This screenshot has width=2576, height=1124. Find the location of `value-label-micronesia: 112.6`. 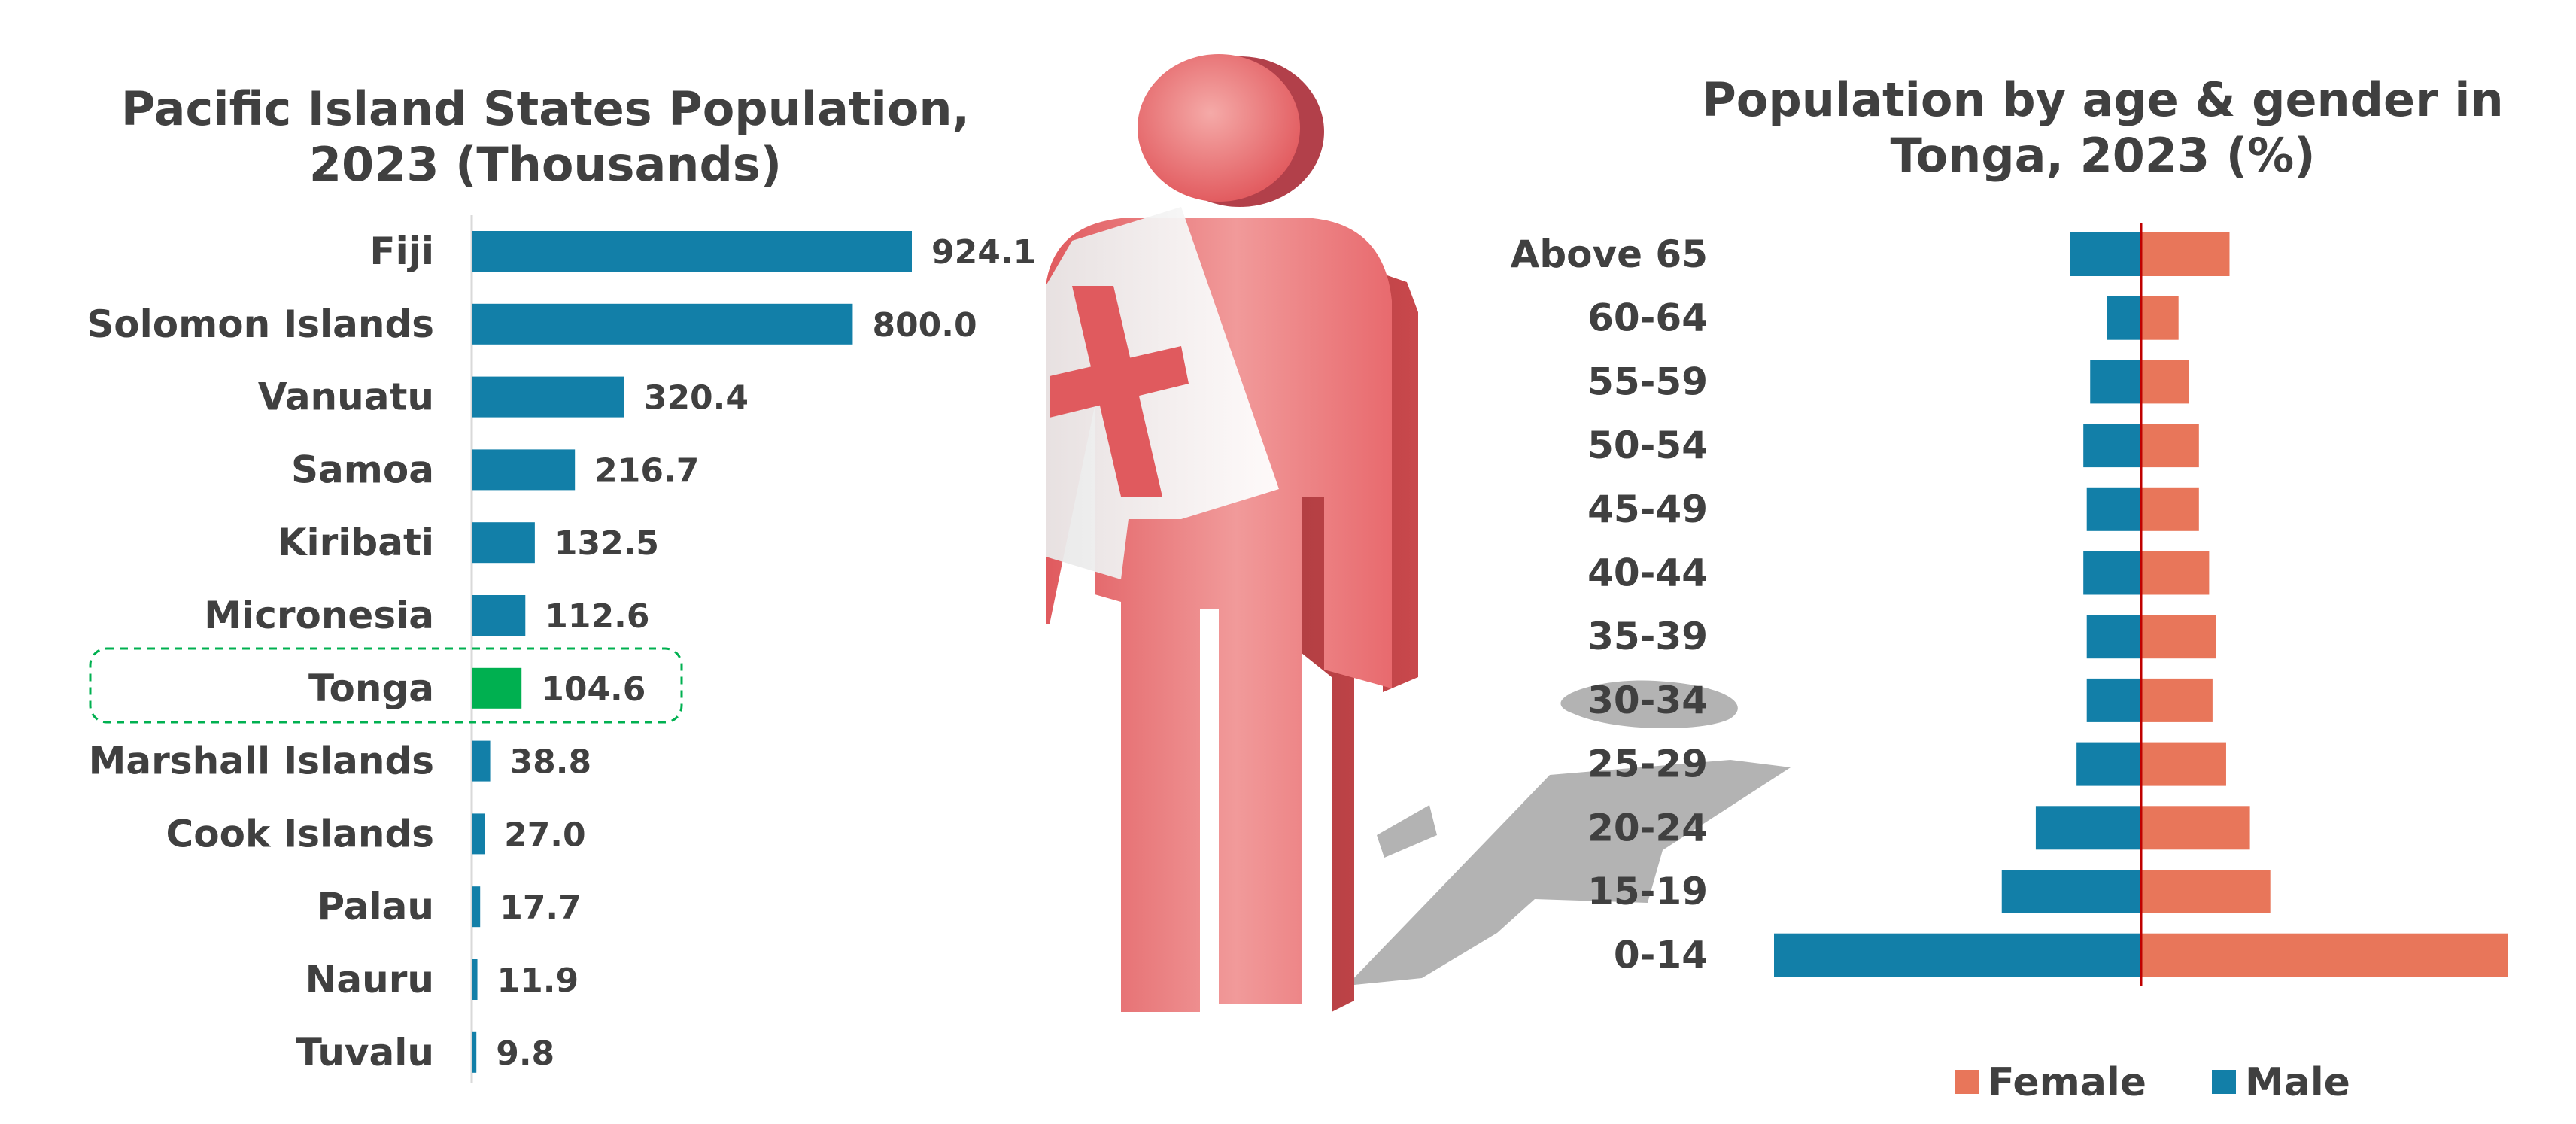

value-label-micronesia: 112.6 is located at coordinates (597, 617).